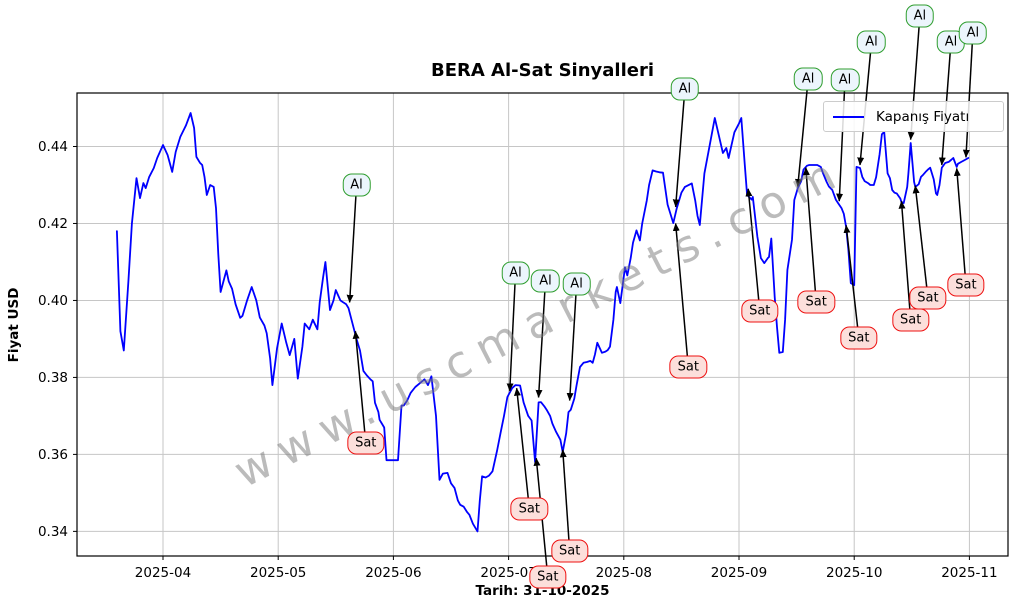  What do you see at coordinates (848, 116) in the screenshot?
I see `legend-line-sample-icon` at bounding box center [848, 116].